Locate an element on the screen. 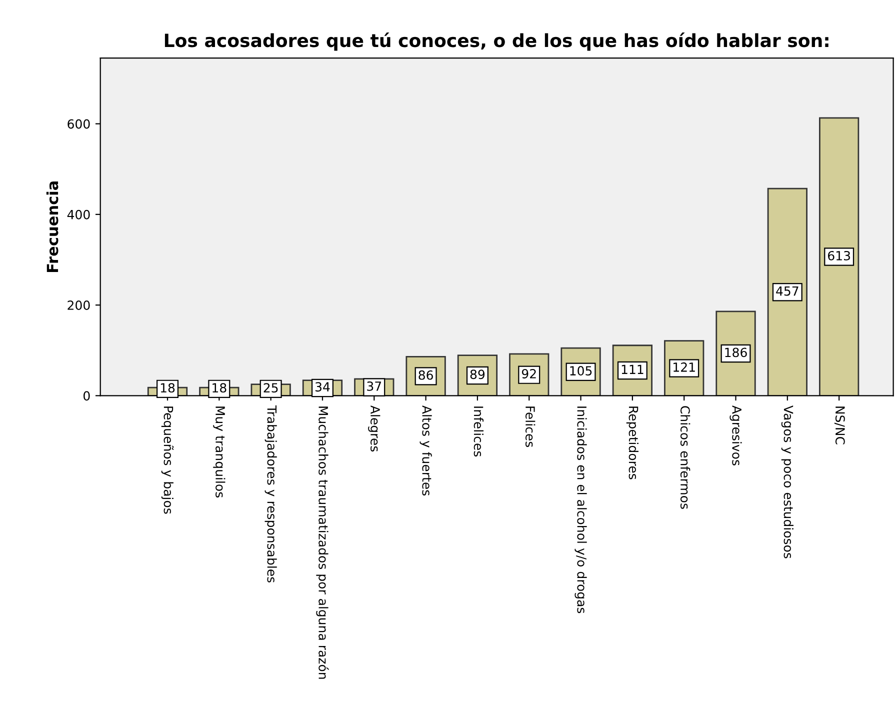 The height and width of the screenshot is (726, 896). x-tick-label: Alegres is located at coordinates (374, 428).